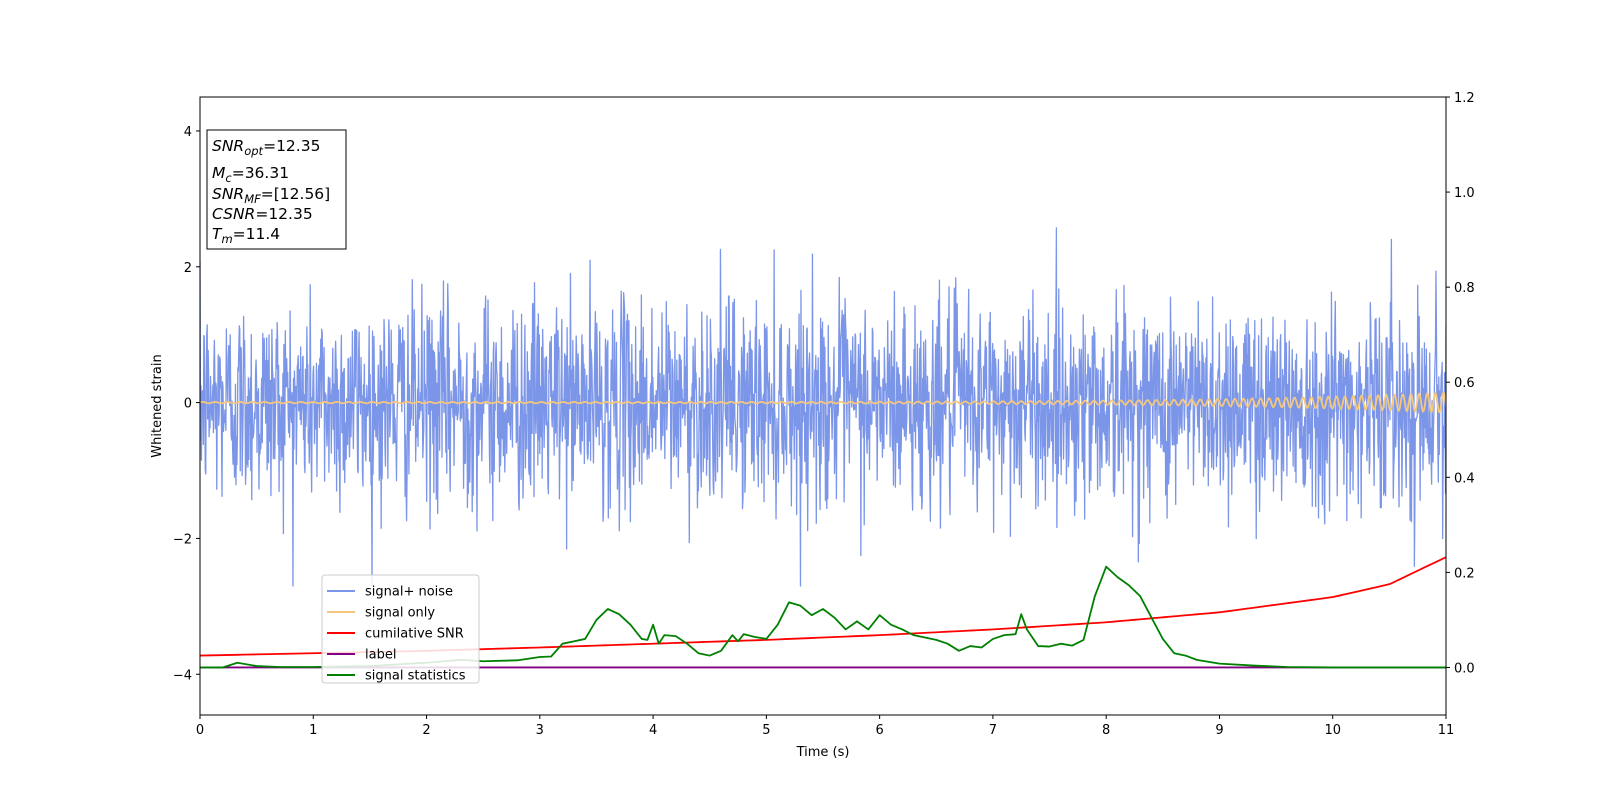 Image resolution: width=1600 pixels, height=800 pixels. What do you see at coordinates (400, 613) in the screenshot?
I see `legend-label-signal-only: signal only` at bounding box center [400, 613].